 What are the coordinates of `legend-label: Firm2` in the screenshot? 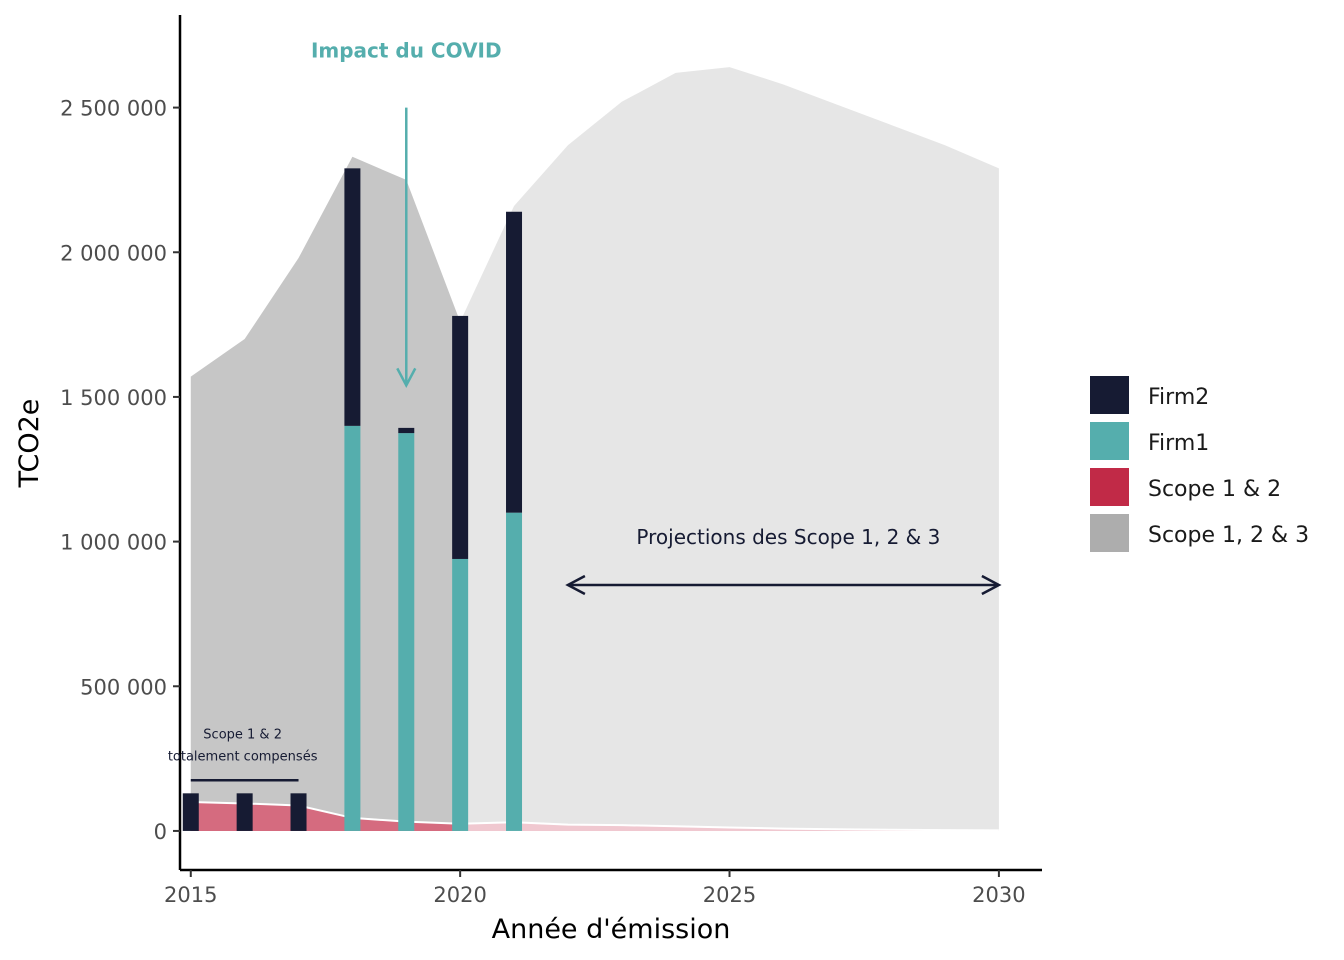 It's located at (1178, 397).